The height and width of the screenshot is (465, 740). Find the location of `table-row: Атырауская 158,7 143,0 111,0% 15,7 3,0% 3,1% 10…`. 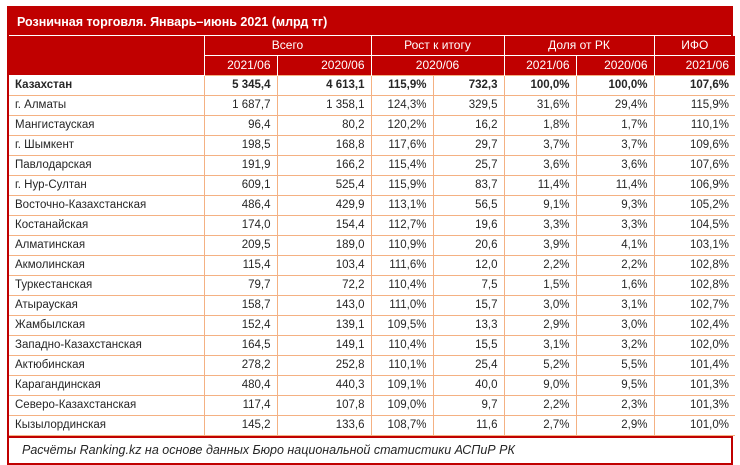

table-row: Атырауская 158,7 143,0 111,0% 15,7 3,0% 3,1% 10… is located at coordinates (372, 305).